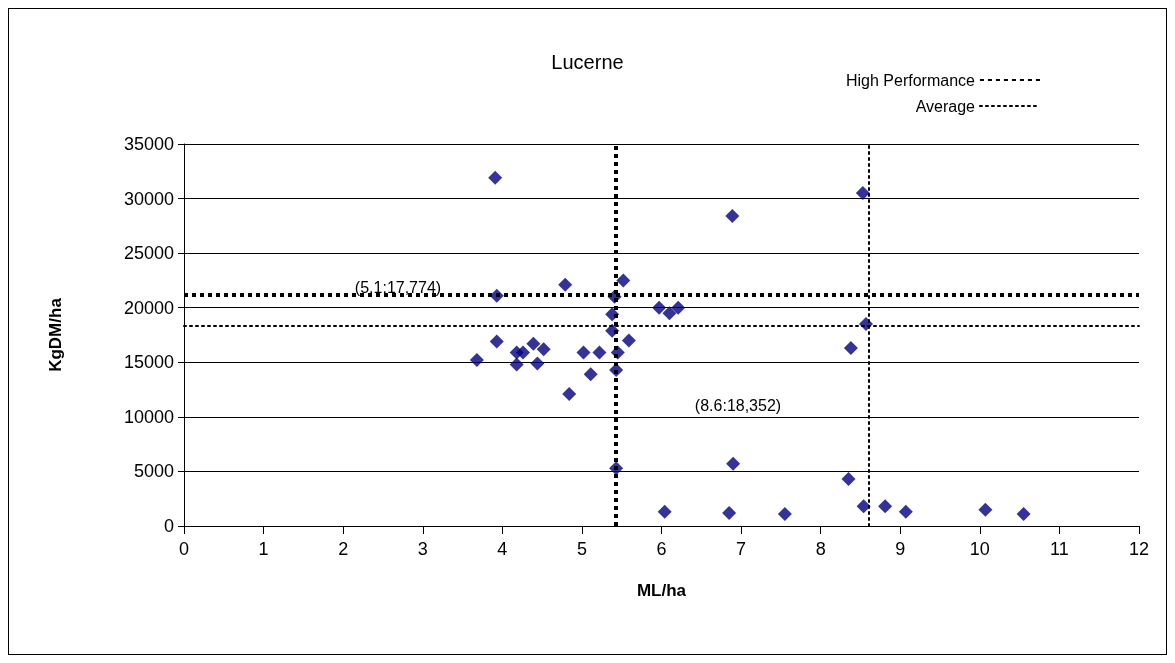 The image size is (1175, 663). What do you see at coordinates (820, 549) in the screenshot?
I see `x-tick-label: 8` at bounding box center [820, 549].